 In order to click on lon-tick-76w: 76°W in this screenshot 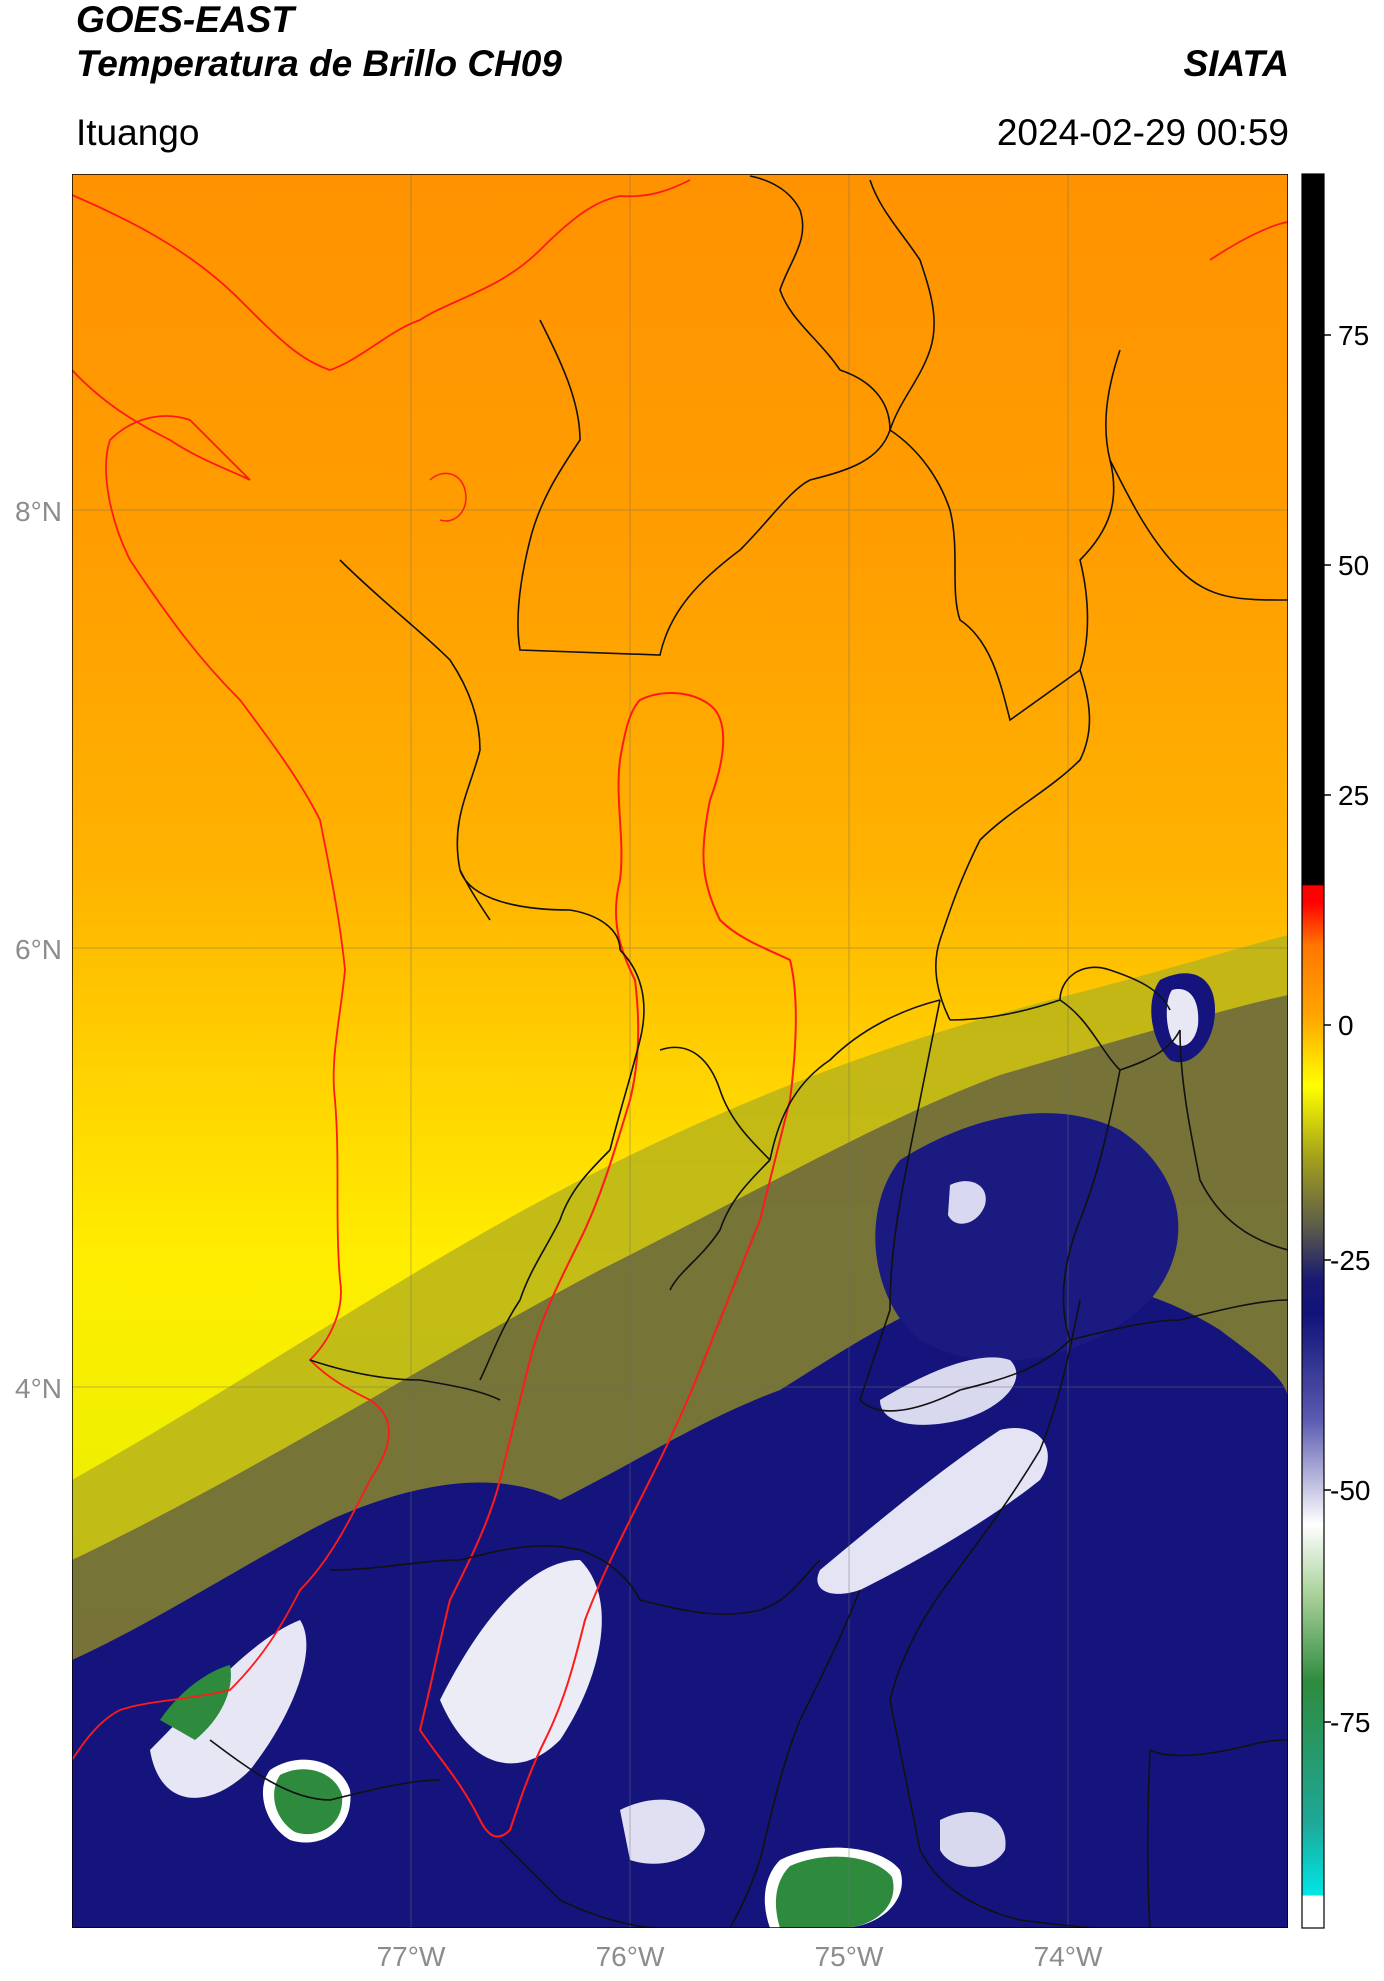, I will do `click(630, 1956)`.